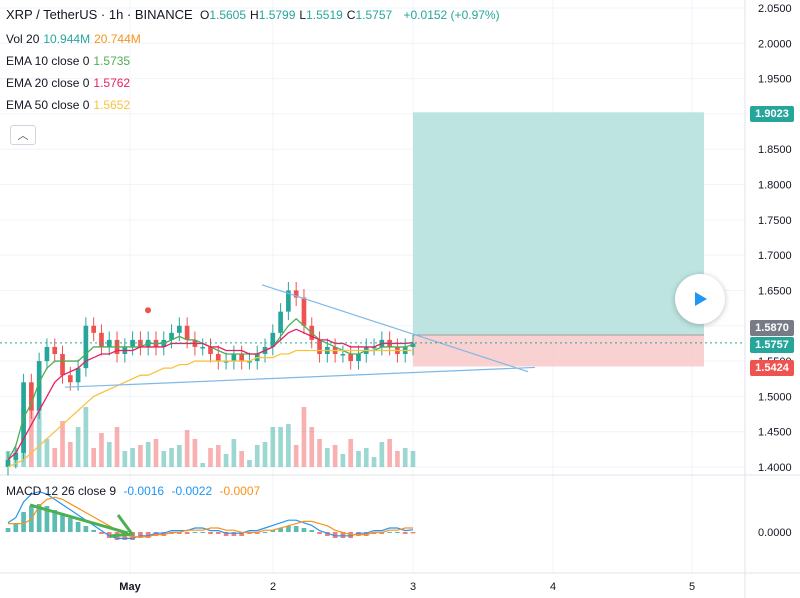 This screenshot has height=598, width=800. I want to click on price-axis-label: 1.7000, so click(775, 256).